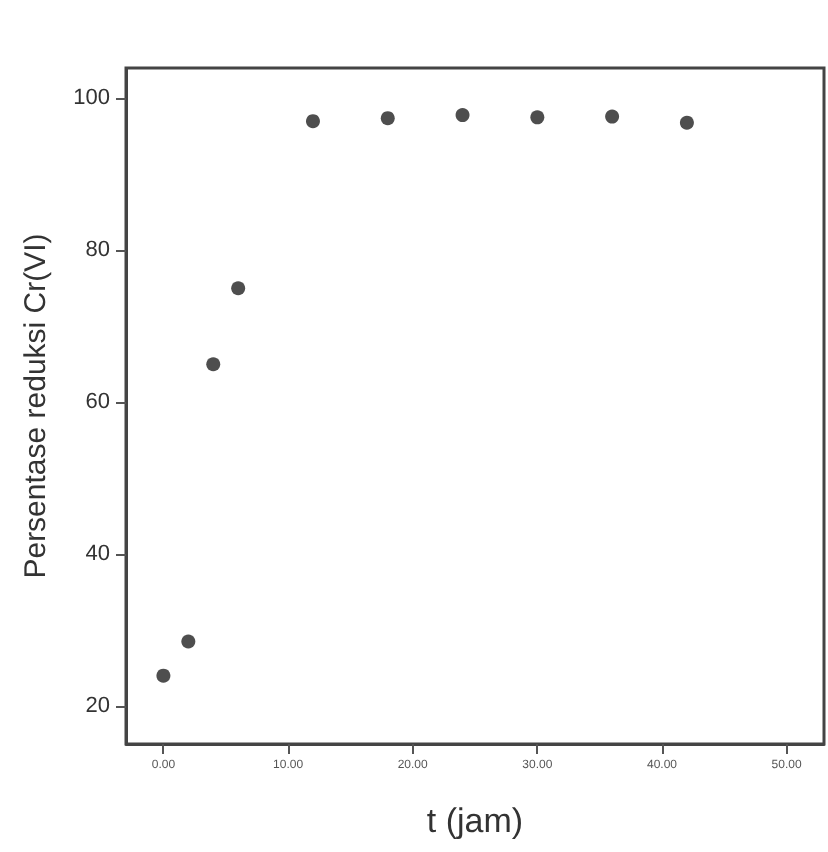 This screenshot has width=828, height=852. What do you see at coordinates (475, 821) in the screenshot?
I see `x-axis-title: t (jam)` at bounding box center [475, 821].